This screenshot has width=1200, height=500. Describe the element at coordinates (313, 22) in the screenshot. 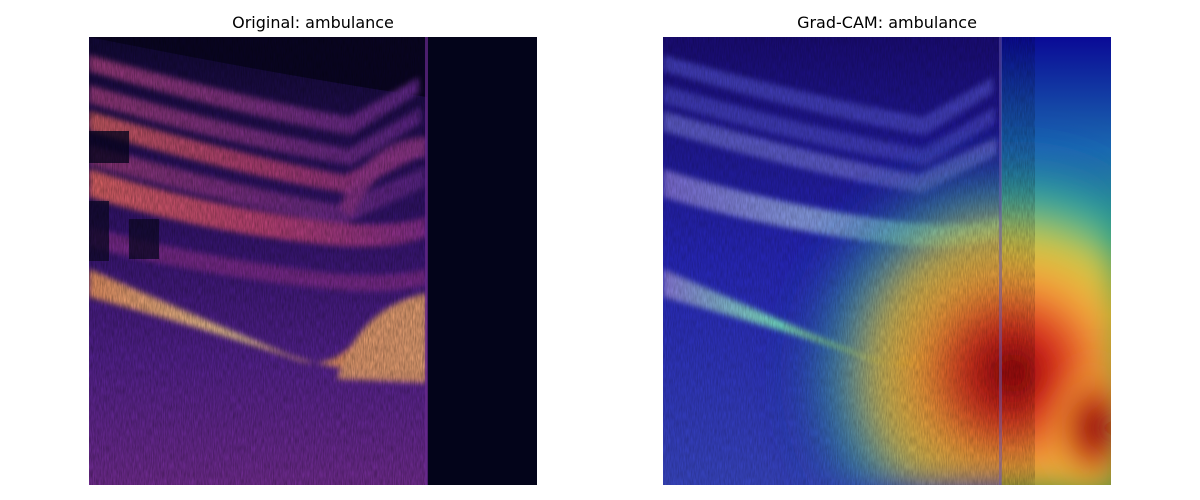

I see `original-panel-title: Original: ambulance` at that location.